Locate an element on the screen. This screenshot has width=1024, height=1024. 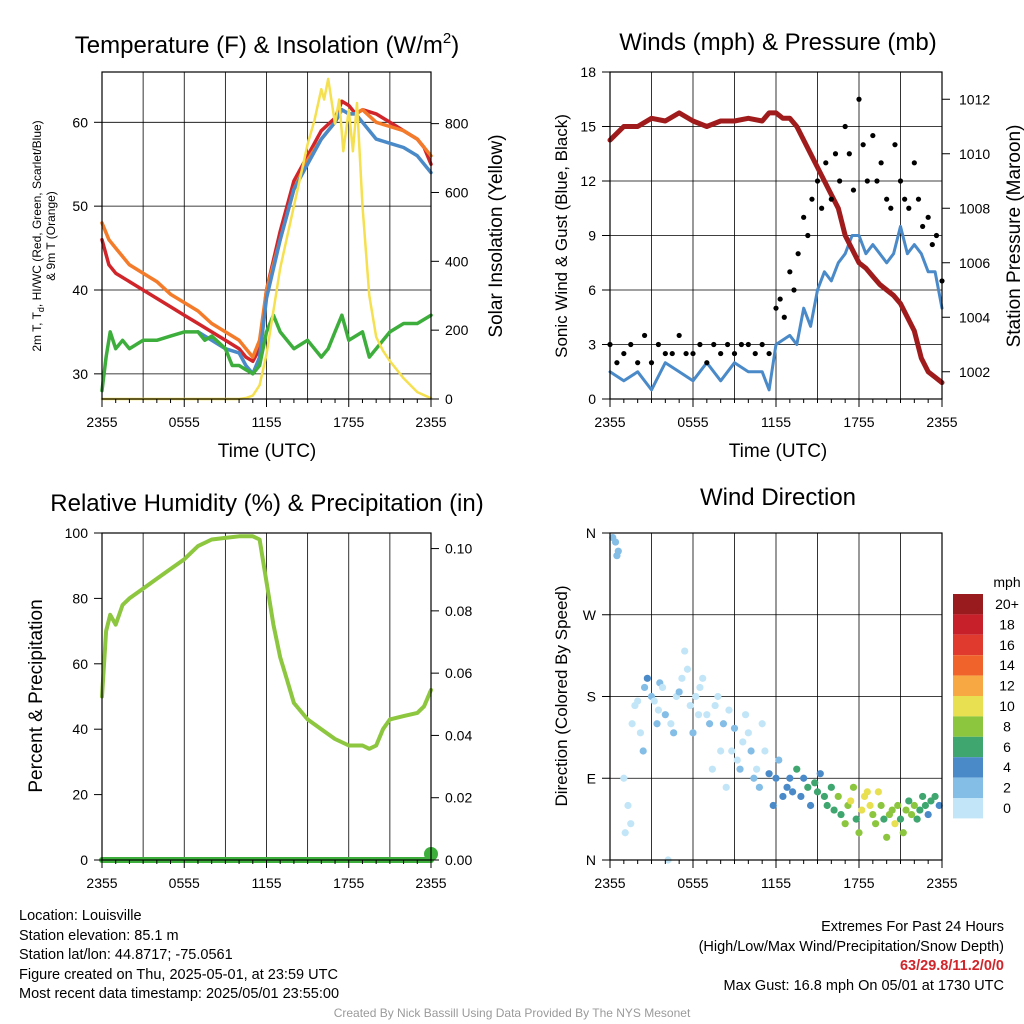
temp-series-td is located at coordinates (266, 353).